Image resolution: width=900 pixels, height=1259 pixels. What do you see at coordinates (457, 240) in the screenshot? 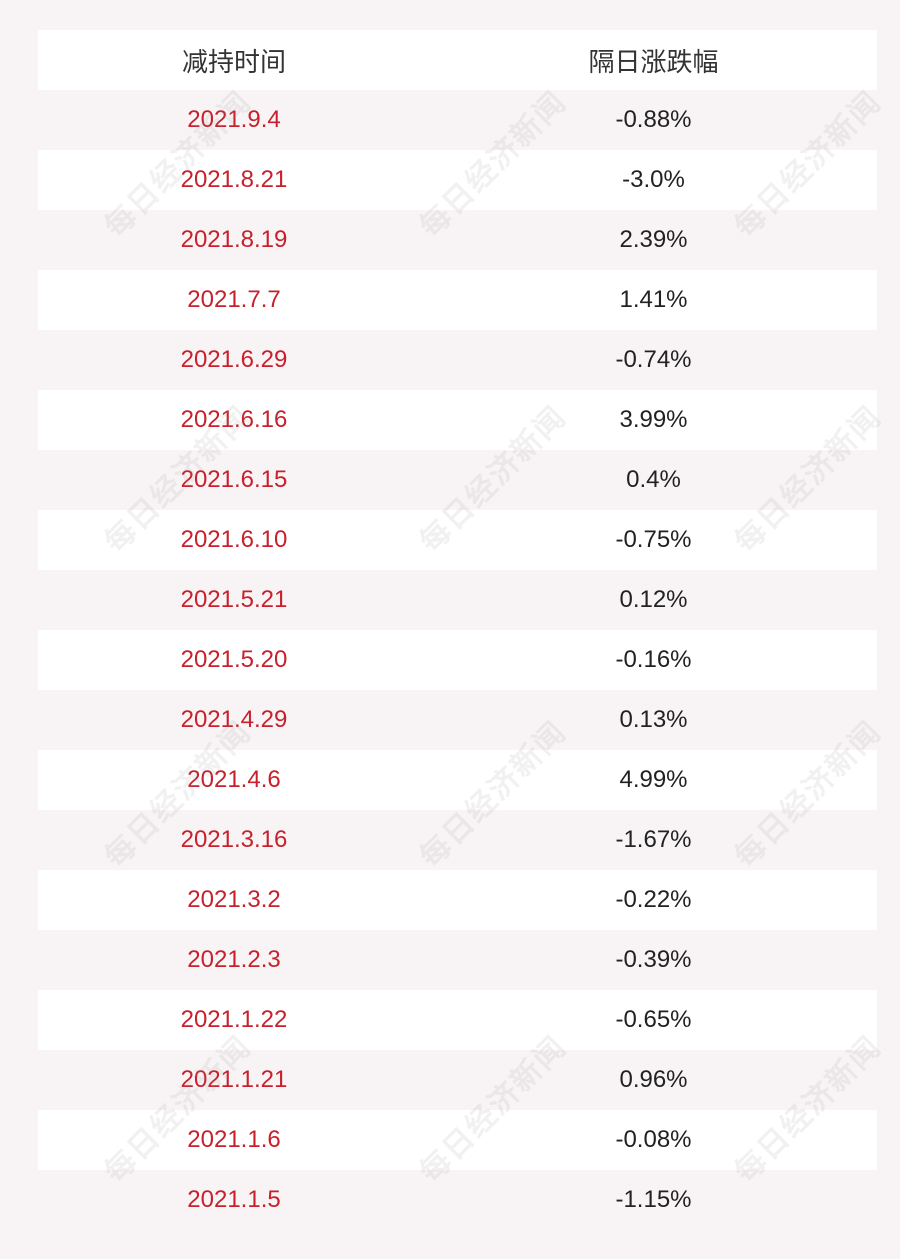
I see `table-row: 2021.8.19 2.39%` at bounding box center [457, 240].